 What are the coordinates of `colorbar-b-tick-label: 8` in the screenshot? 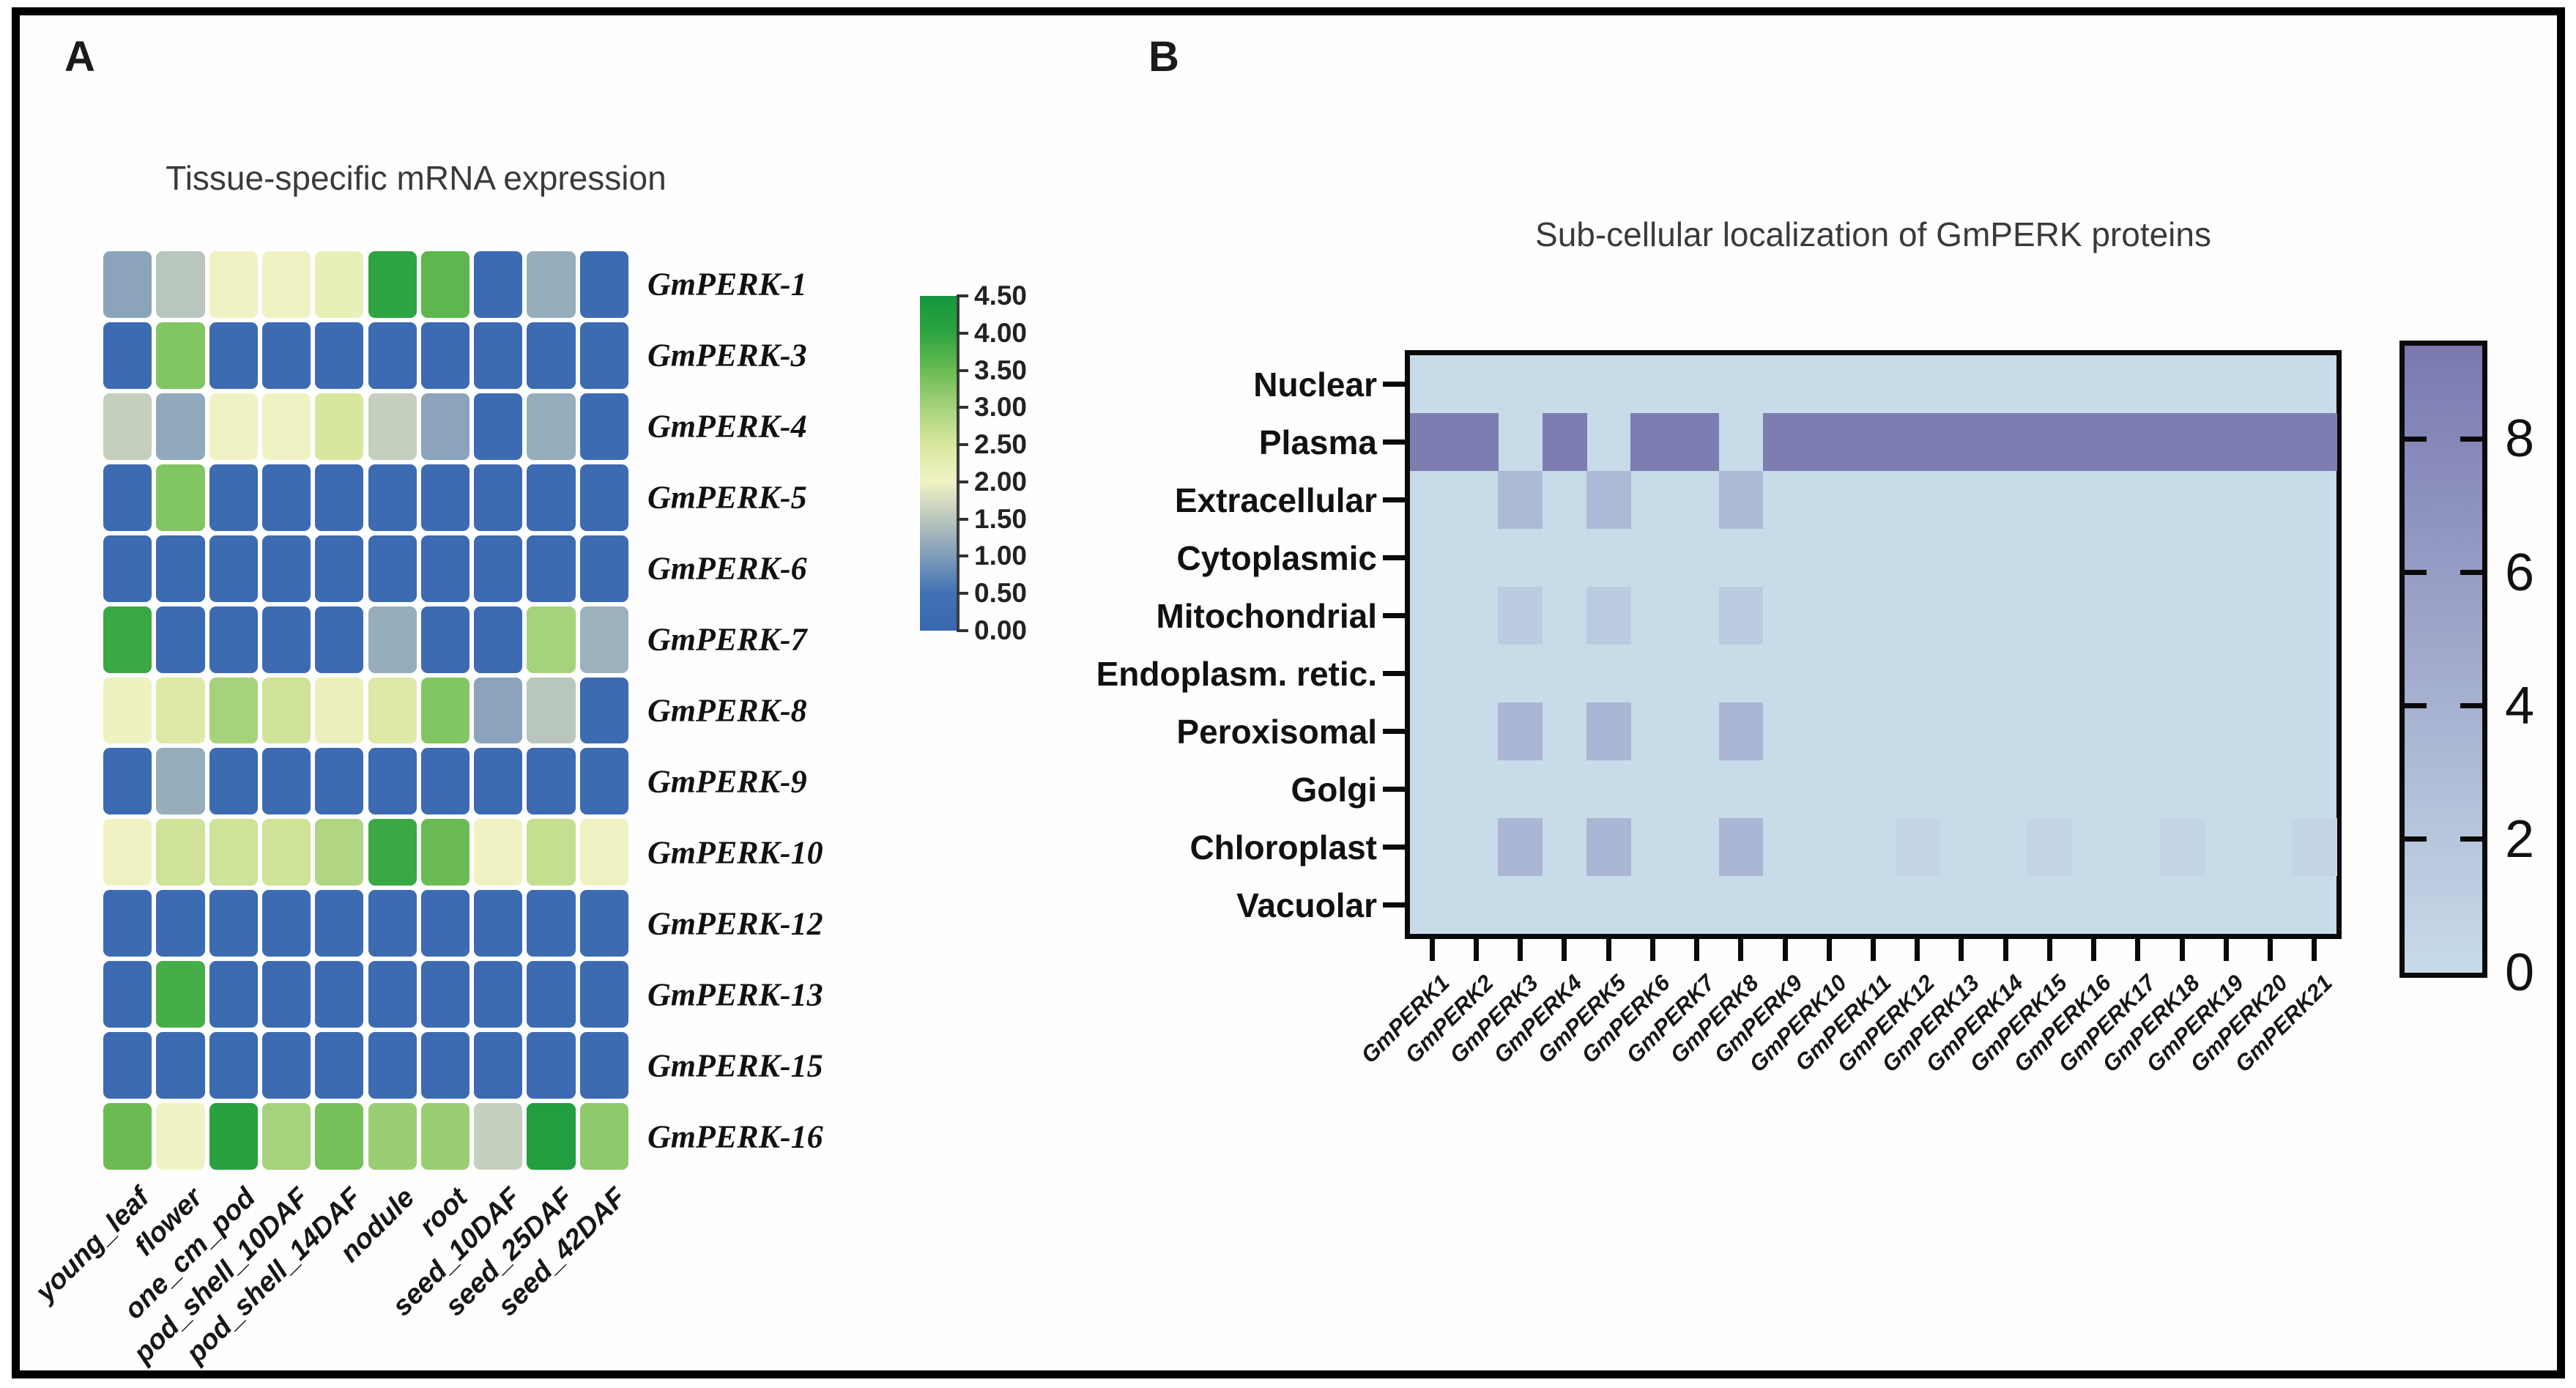 It's located at (2520, 439).